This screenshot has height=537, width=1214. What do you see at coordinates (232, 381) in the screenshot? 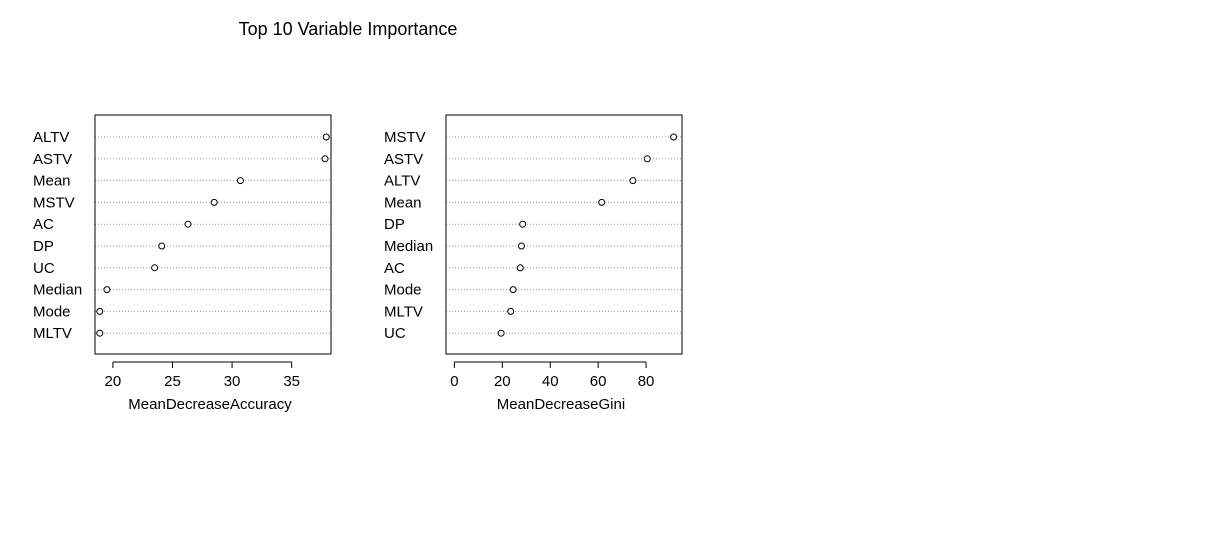
I see `x-tick-label: 30` at bounding box center [232, 381].